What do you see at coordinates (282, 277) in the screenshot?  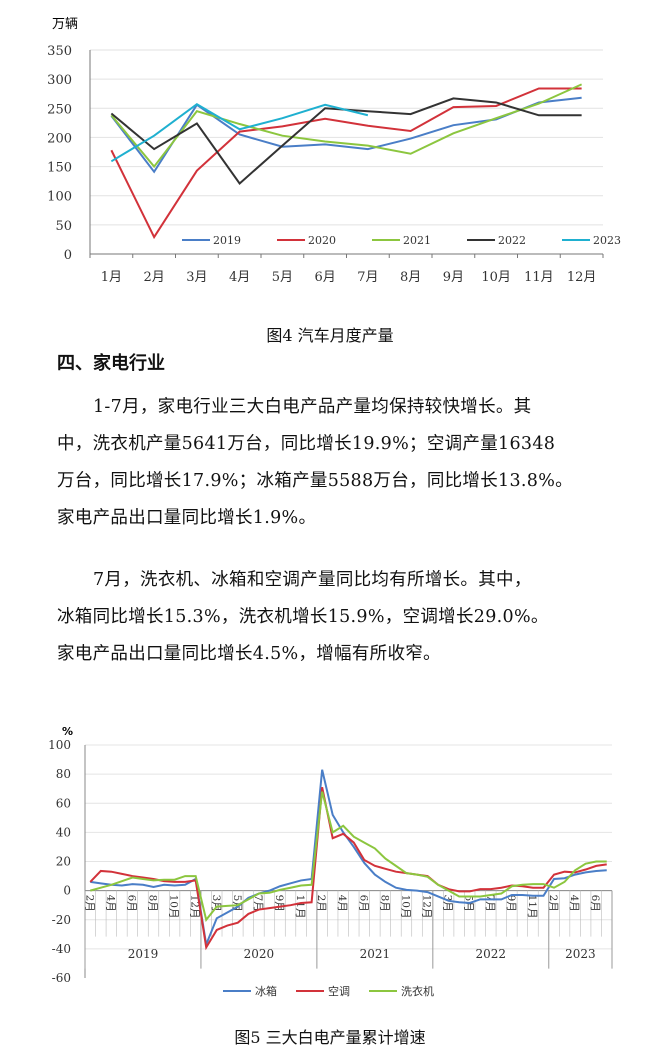 I see `x-tick-label: 5月` at bounding box center [282, 277].